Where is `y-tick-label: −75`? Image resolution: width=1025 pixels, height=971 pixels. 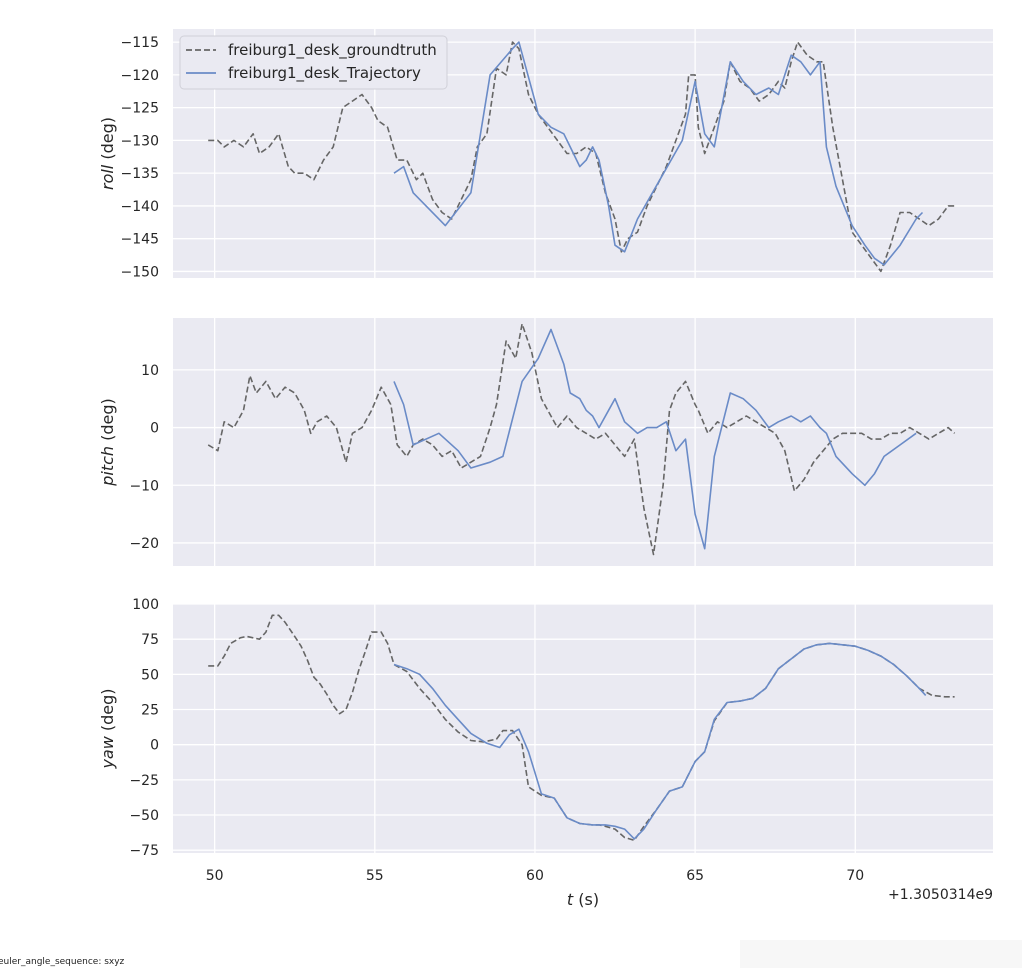 y-tick-label: −75 is located at coordinates (144, 851).